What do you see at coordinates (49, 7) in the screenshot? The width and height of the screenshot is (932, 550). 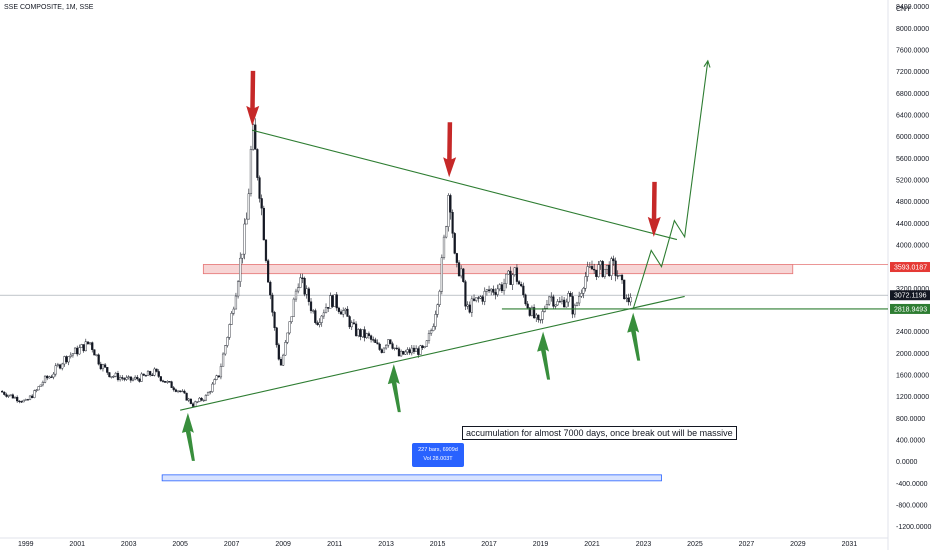 I see `symbol-title: SSE COMPOSITE, 1M, SSE` at bounding box center [49, 7].